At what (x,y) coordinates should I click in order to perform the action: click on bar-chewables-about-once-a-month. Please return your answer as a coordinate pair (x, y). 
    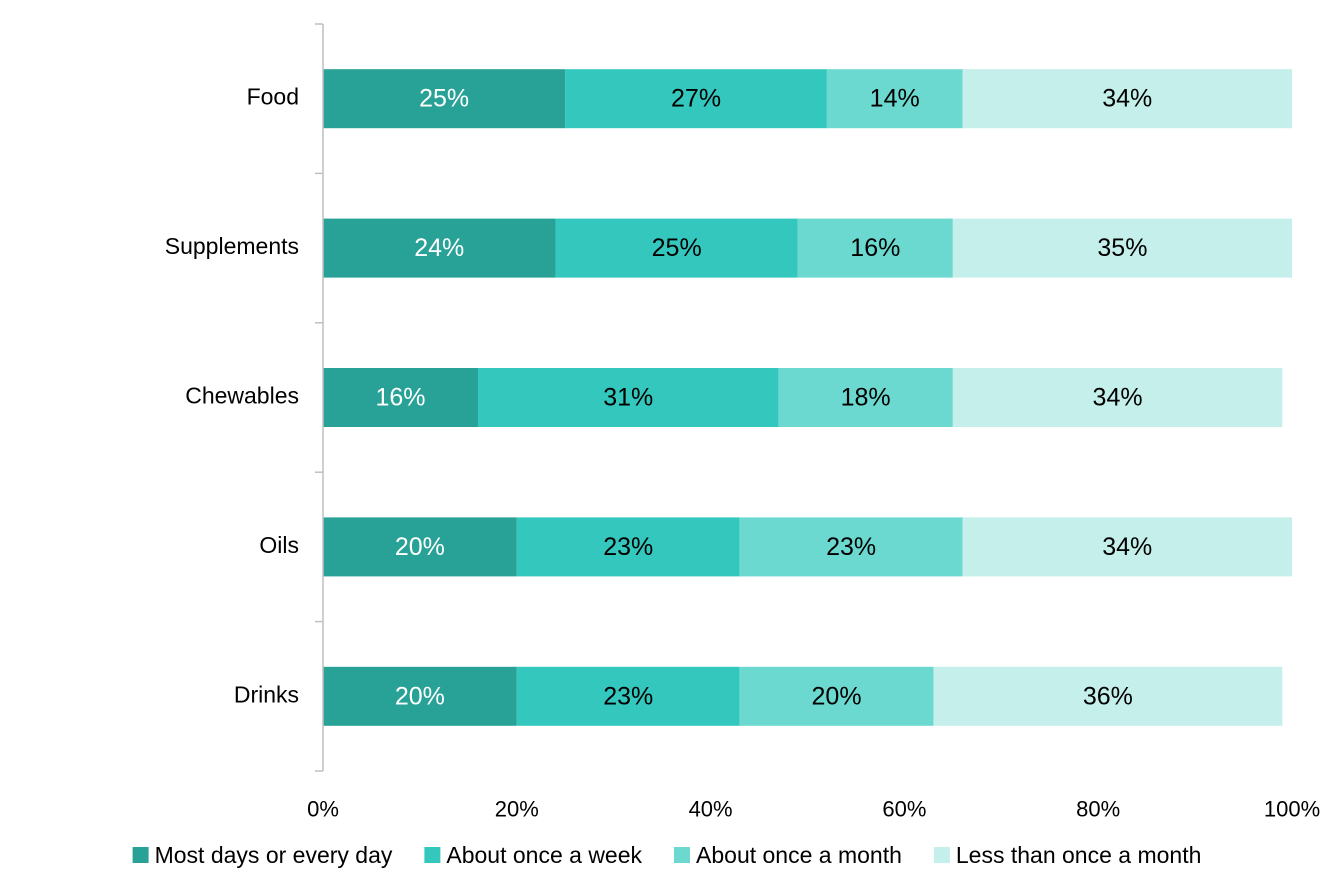
    Looking at the image, I should click on (865, 397).